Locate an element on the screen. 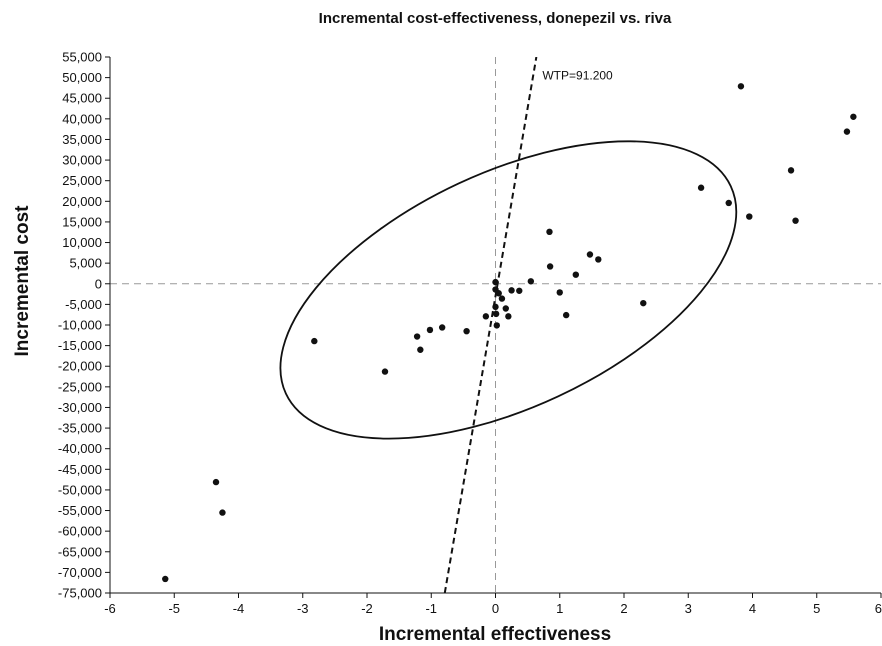 This screenshot has height=646, width=882. x-tick-label: -5 is located at coordinates (174, 608).